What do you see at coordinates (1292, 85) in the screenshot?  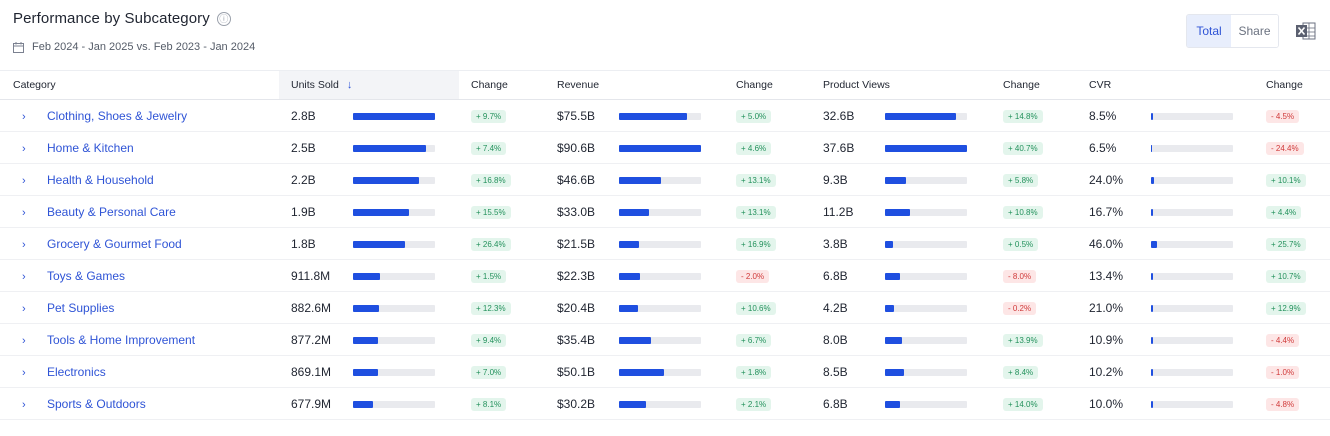 I see `cvr-change-header: Change` at bounding box center [1292, 85].